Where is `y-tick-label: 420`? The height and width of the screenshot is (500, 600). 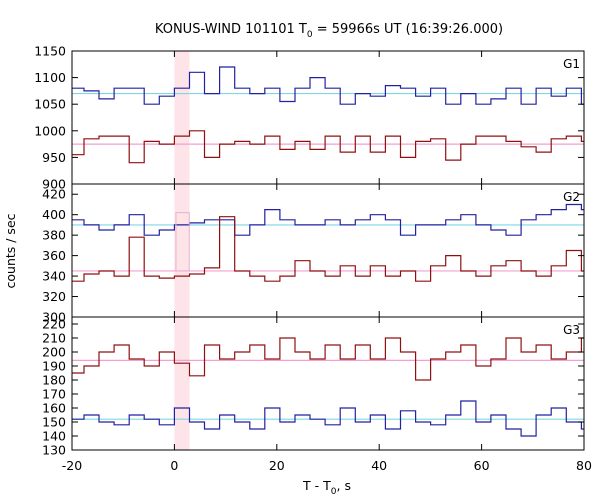
y-tick-label: 420 is located at coordinates (54, 194).